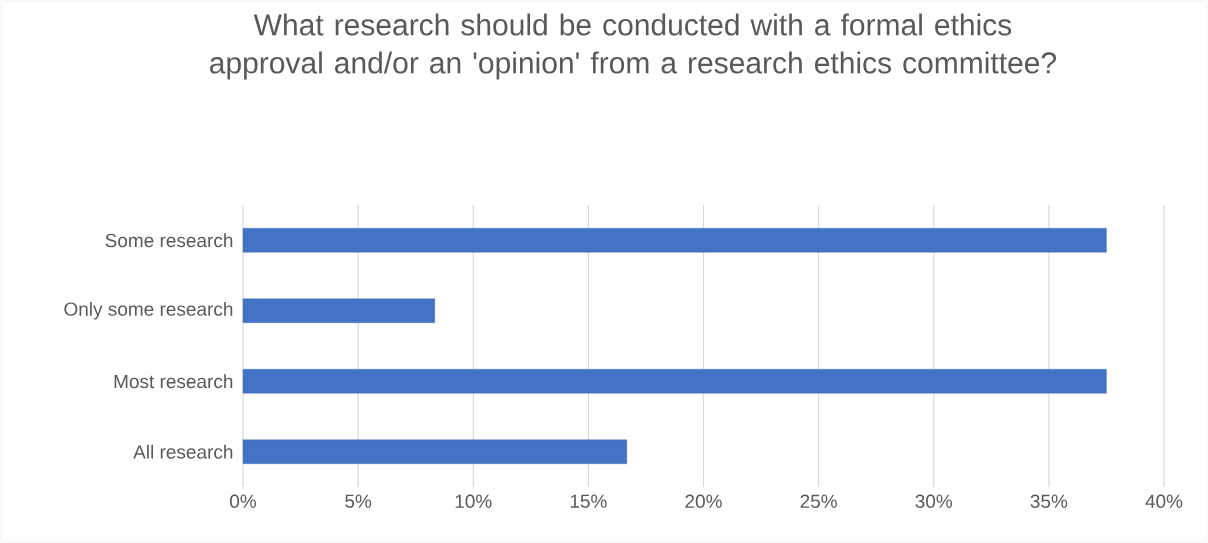 Image resolution: width=1208 pixels, height=543 pixels. Describe the element at coordinates (169, 240) in the screenshot. I see `y-tick-label: Some research` at that location.